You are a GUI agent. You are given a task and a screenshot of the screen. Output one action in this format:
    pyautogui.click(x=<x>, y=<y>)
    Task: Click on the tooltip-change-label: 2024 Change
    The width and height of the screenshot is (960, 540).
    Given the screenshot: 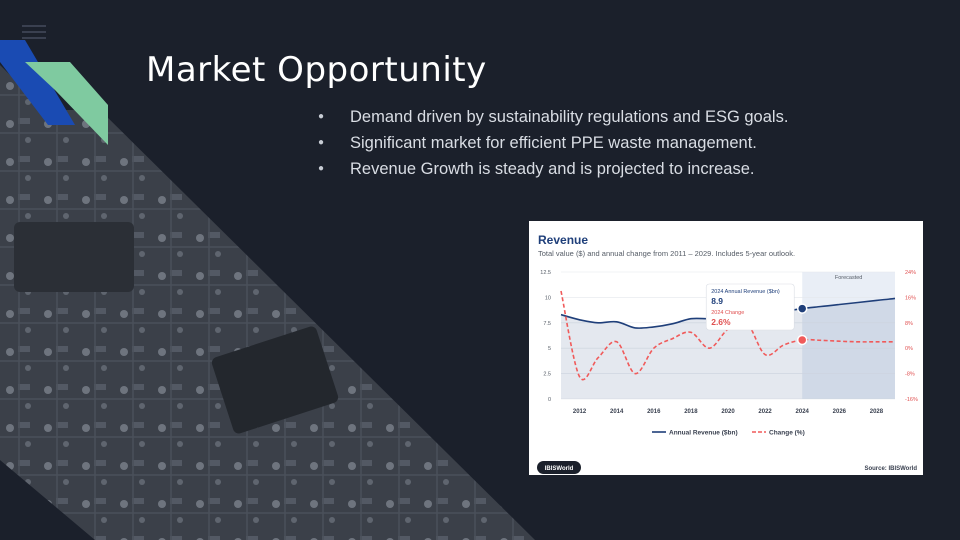 What is the action you would take?
    pyautogui.click(x=727, y=313)
    